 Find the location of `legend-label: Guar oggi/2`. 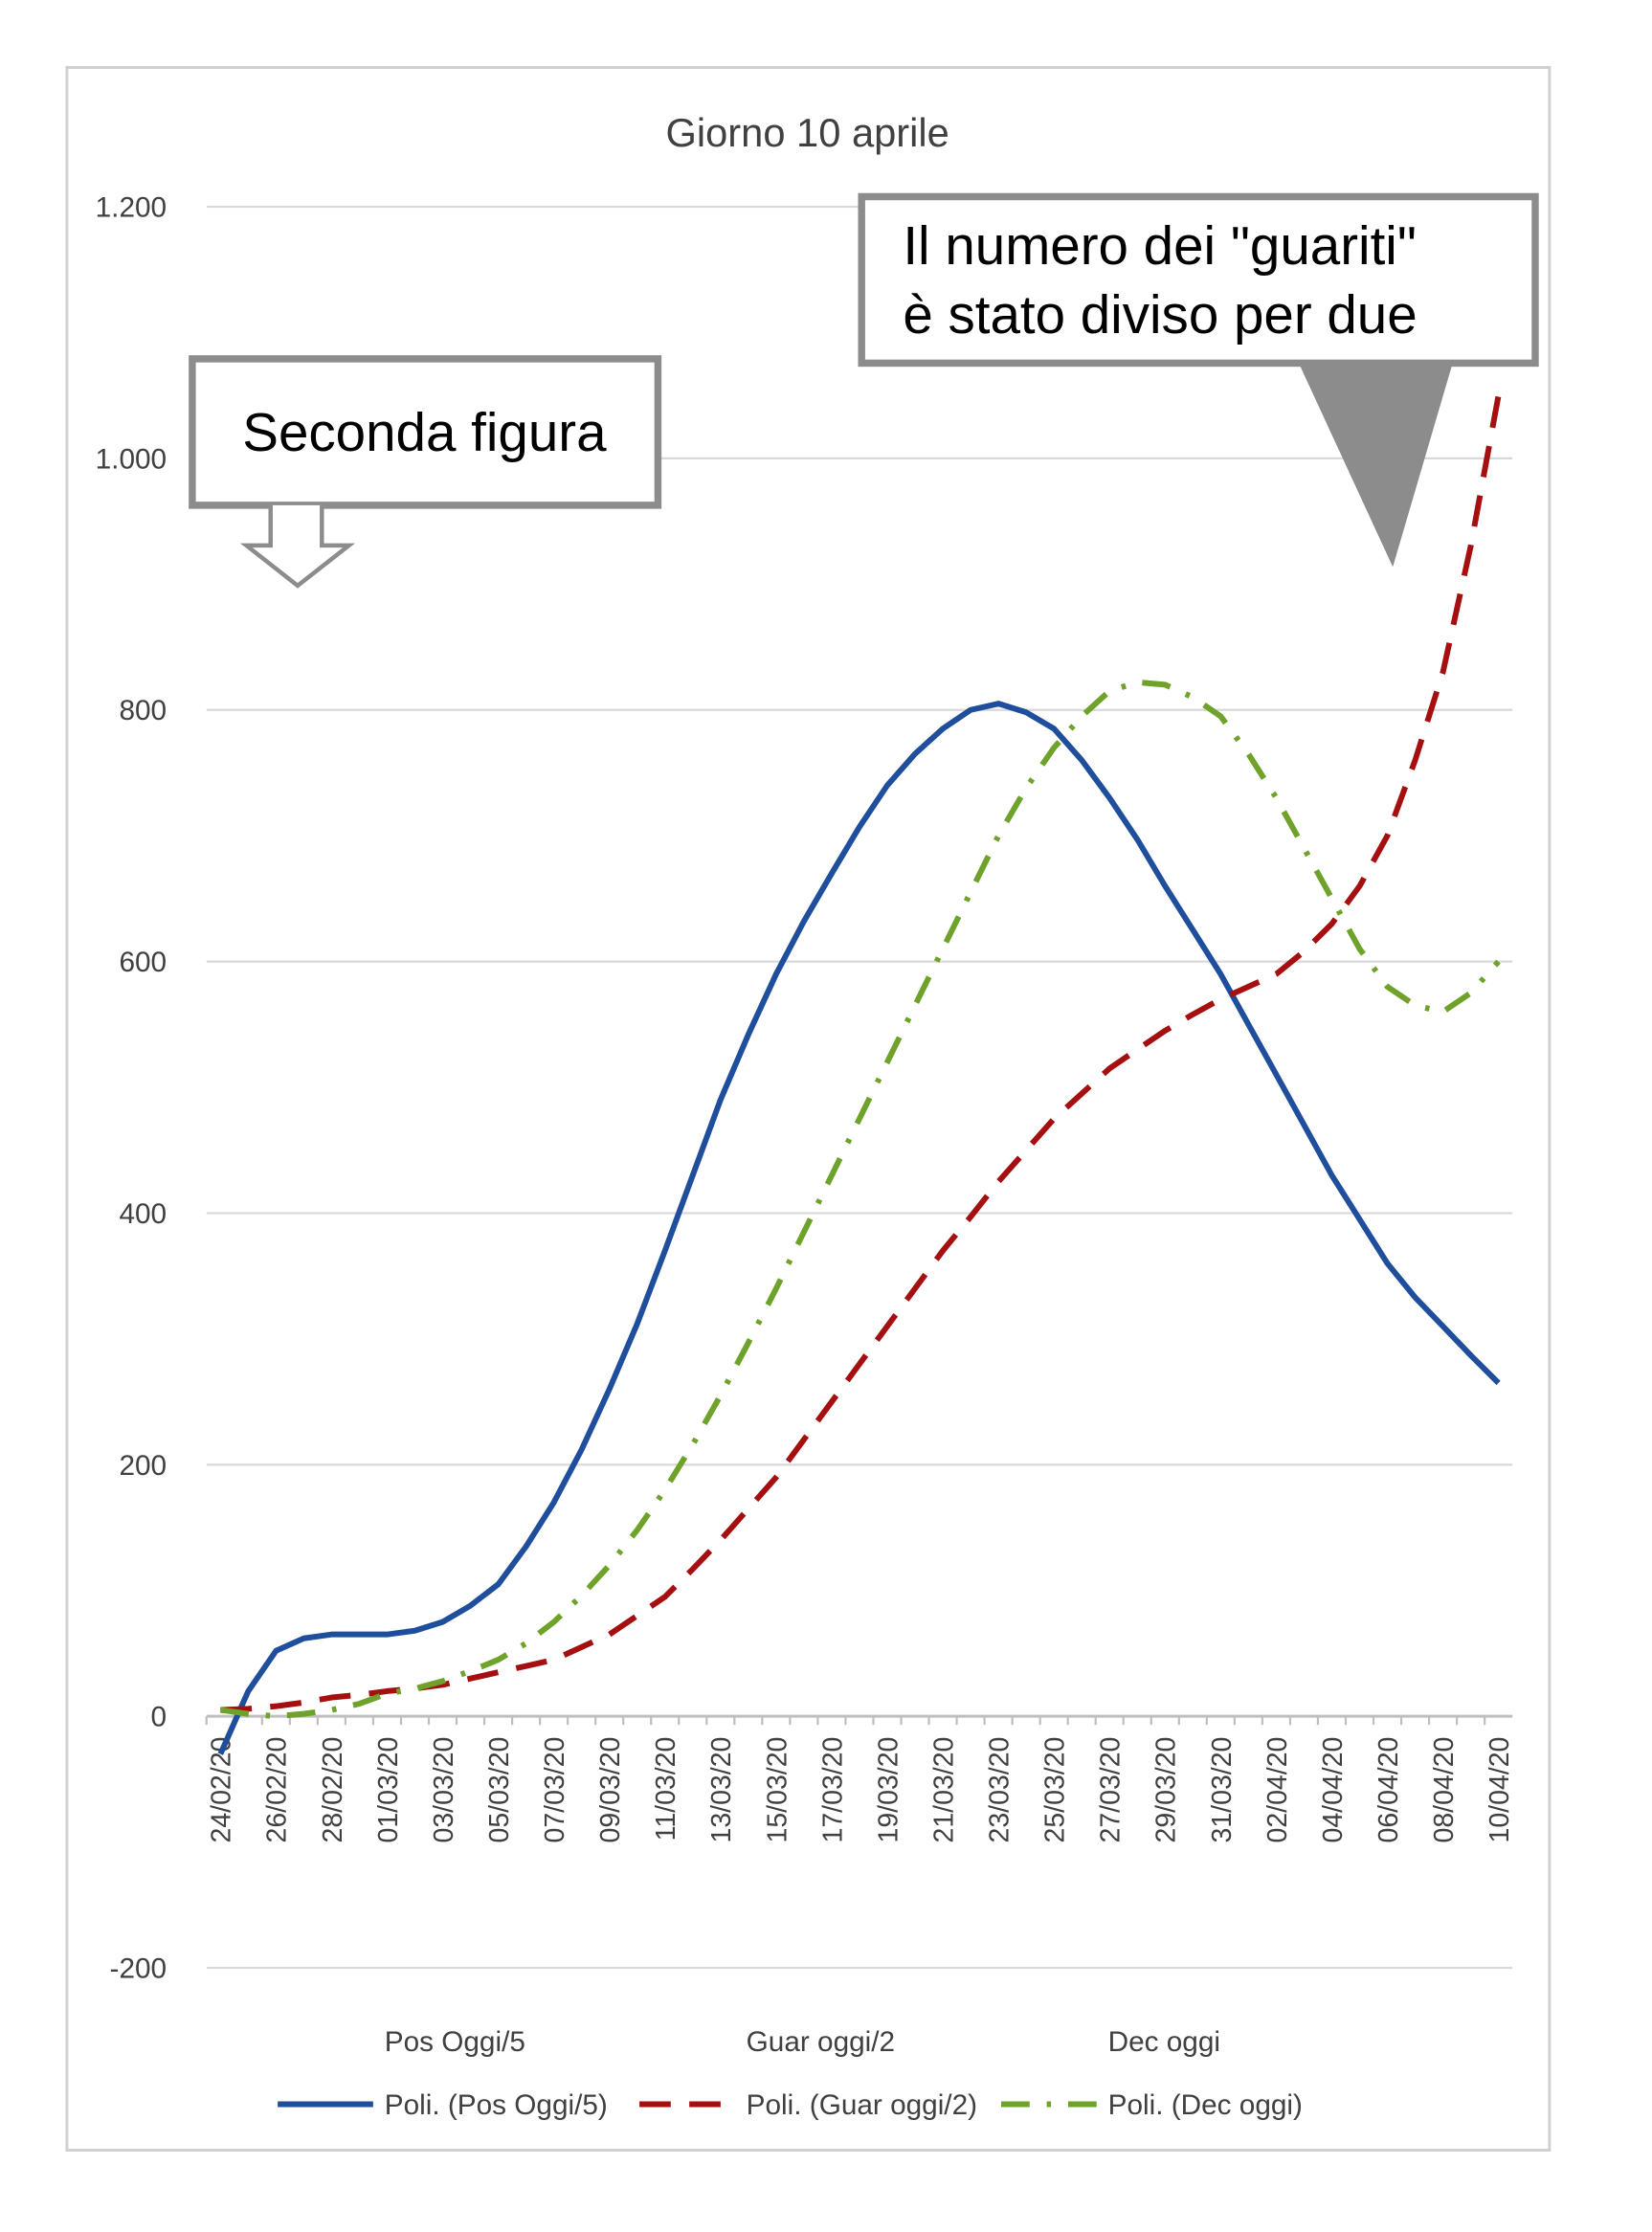

legend-label: Guar oggi/2 is located at coordinates (821, 2042).